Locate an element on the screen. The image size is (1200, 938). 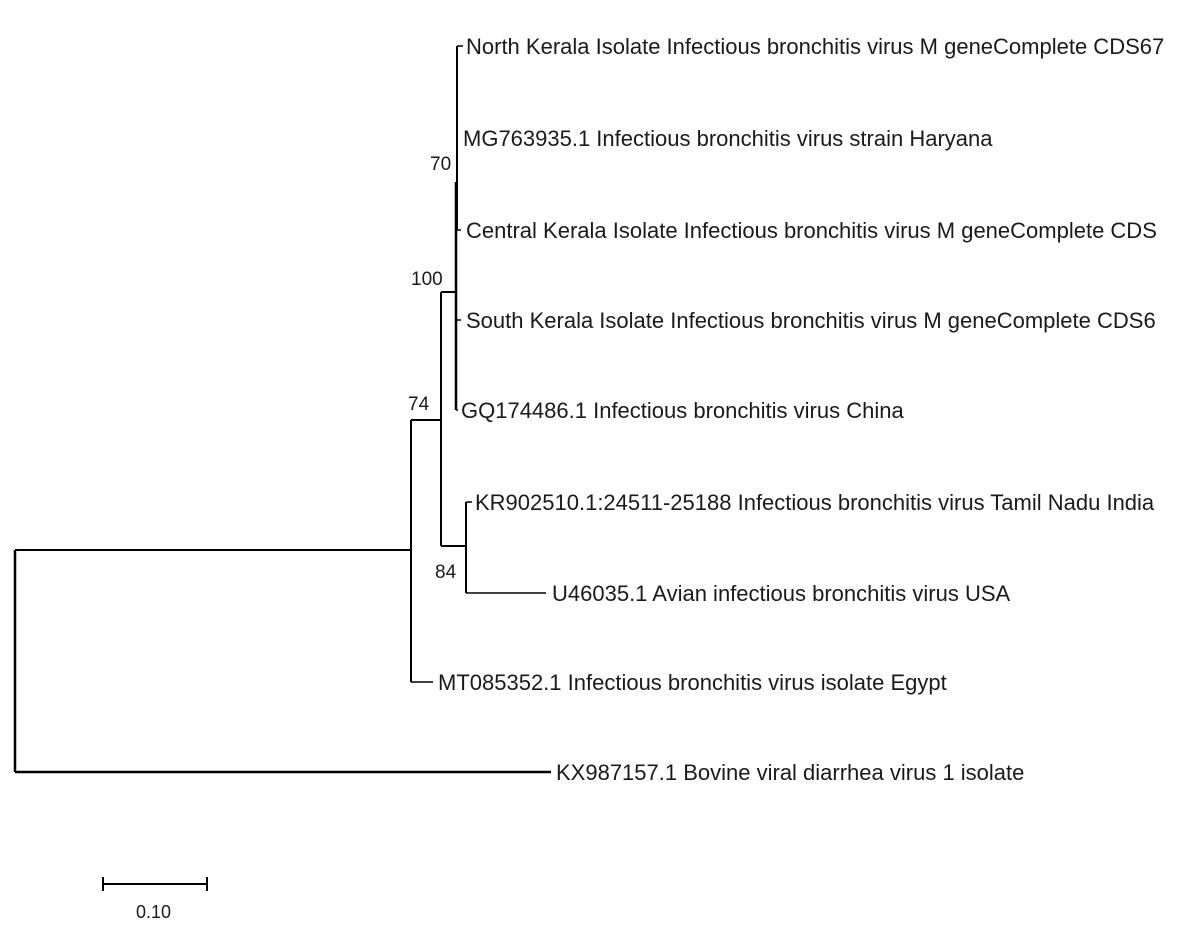
bootstrap-70: 70 is located at coordinates (440, 164).